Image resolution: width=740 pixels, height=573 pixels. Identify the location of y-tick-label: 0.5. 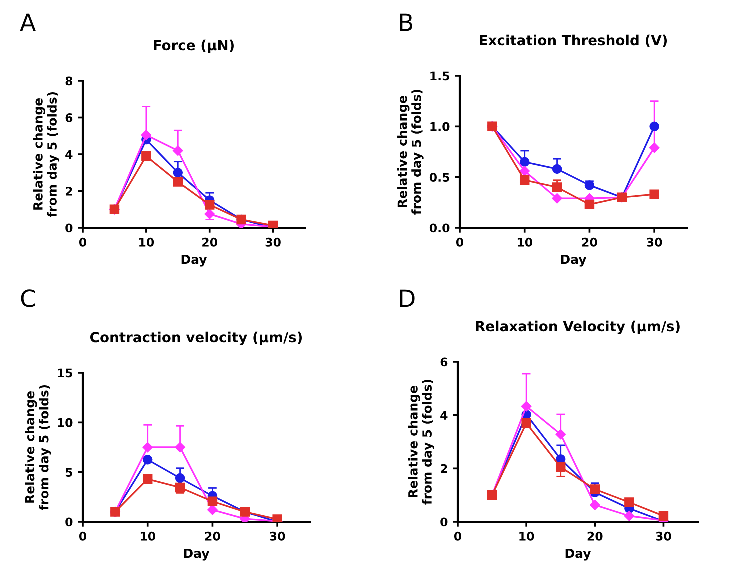
(440, 177).